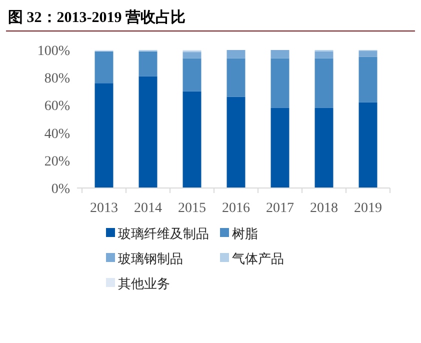 The height and width of the screenshot is (343, 421). I want to click on y-tick-label: 40%, so click(57, 134).